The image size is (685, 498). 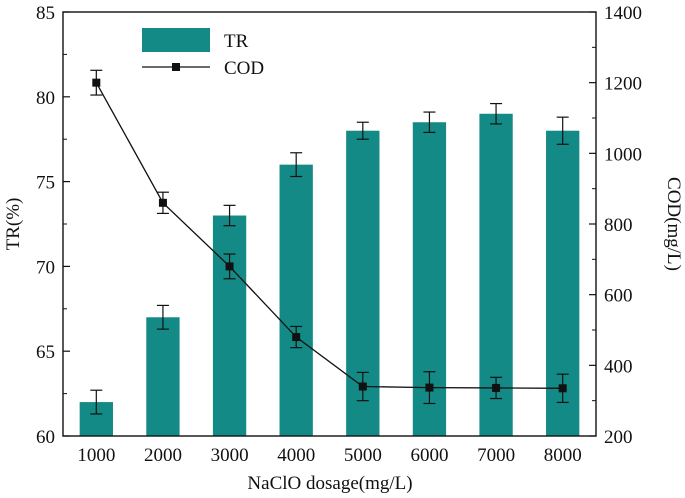 I want to click on left-y-tick-label: 60, so click(x=45, y=437).